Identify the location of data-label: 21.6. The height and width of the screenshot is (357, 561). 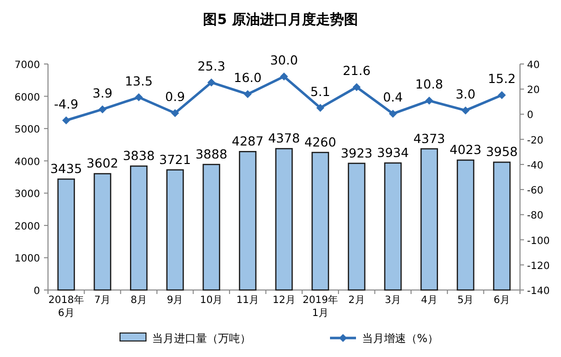
(356, 70).